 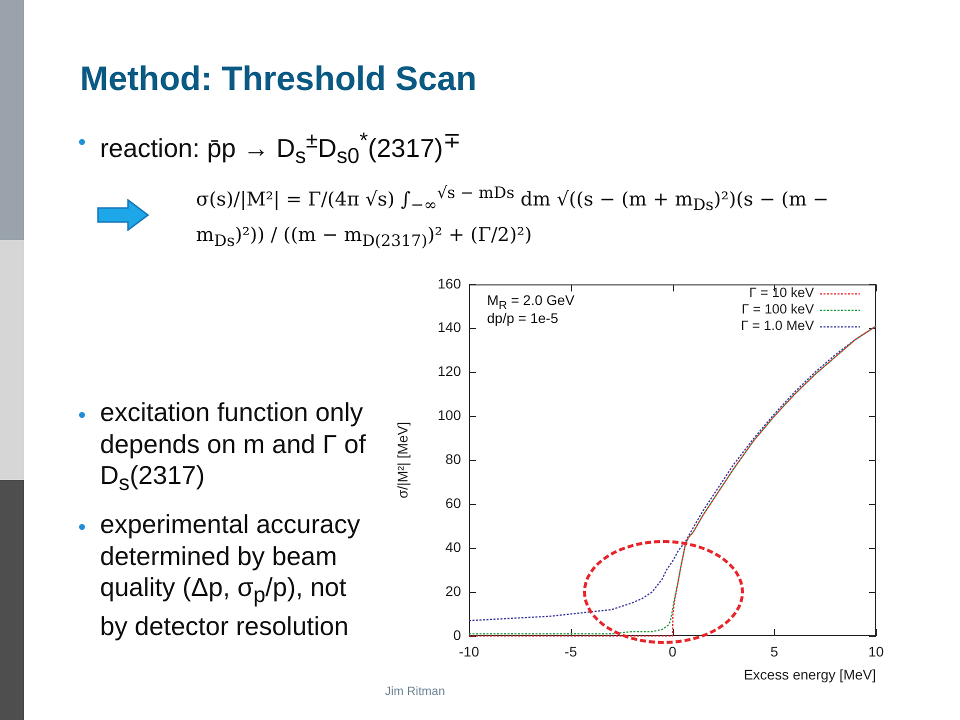 I want to click on x-tick-label: 0, so click(x=672, y=651).